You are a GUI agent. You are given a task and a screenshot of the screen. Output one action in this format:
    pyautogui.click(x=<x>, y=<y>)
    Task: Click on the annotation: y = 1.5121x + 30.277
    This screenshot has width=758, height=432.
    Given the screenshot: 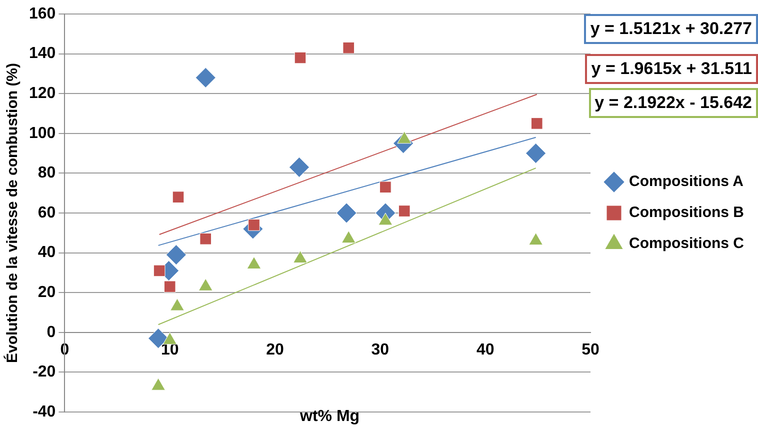 What is the action you would take?
    pyautogui.click(x=671, y=29)
    